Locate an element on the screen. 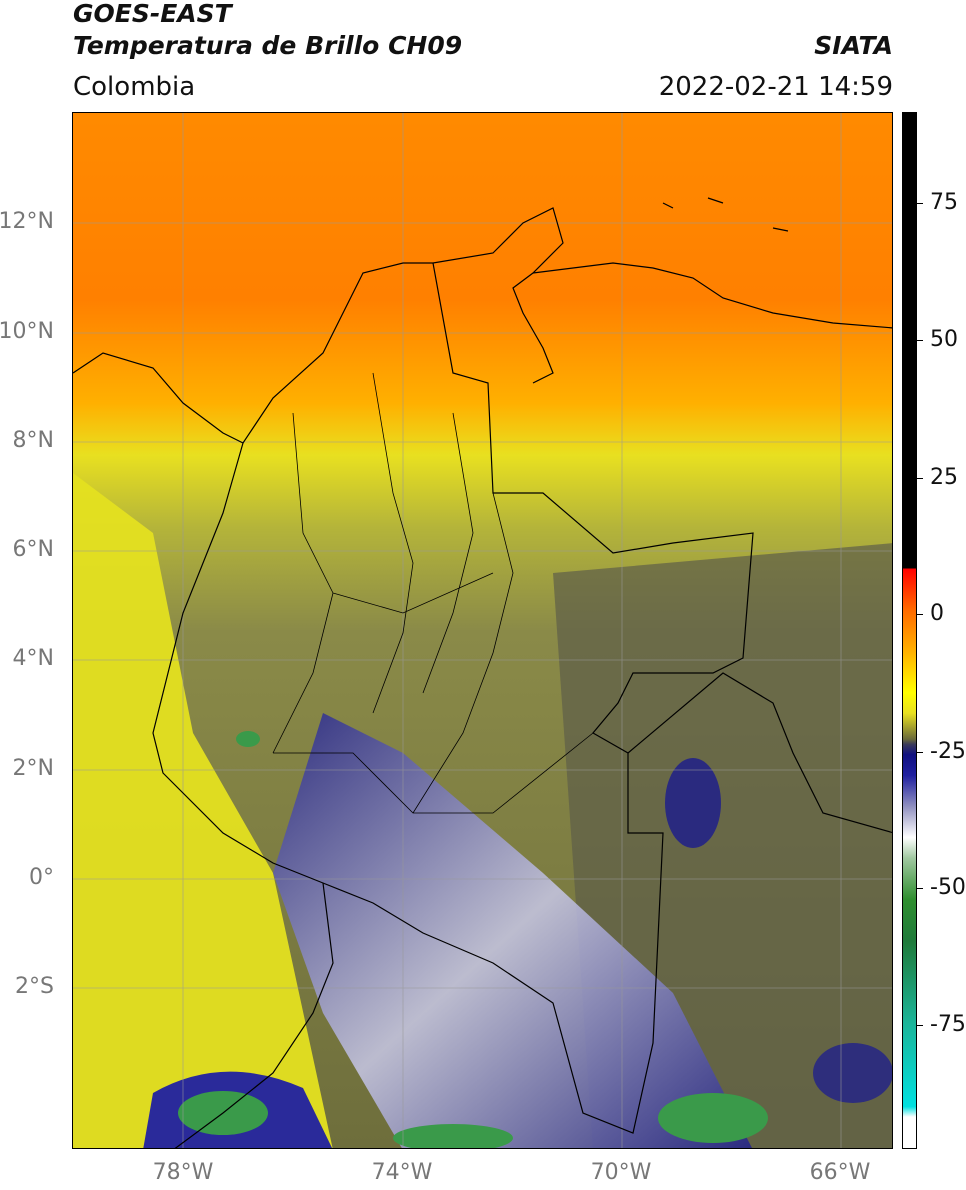 This screenshot has height=1190, width=966. colorbar-label-minus25: -25 is located at coordinates (948, 751).